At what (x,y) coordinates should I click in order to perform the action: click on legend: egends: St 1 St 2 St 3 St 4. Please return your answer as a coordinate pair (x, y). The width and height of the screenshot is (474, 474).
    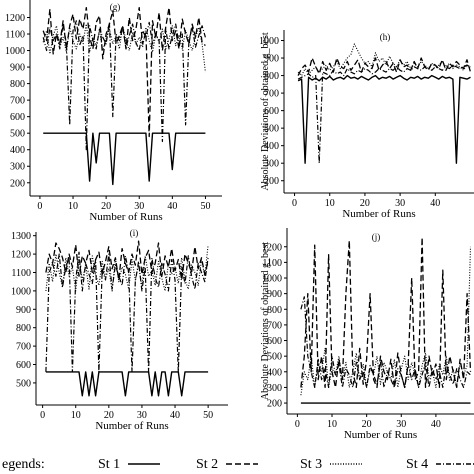
    Looking at the image, I should click on (238, 464).